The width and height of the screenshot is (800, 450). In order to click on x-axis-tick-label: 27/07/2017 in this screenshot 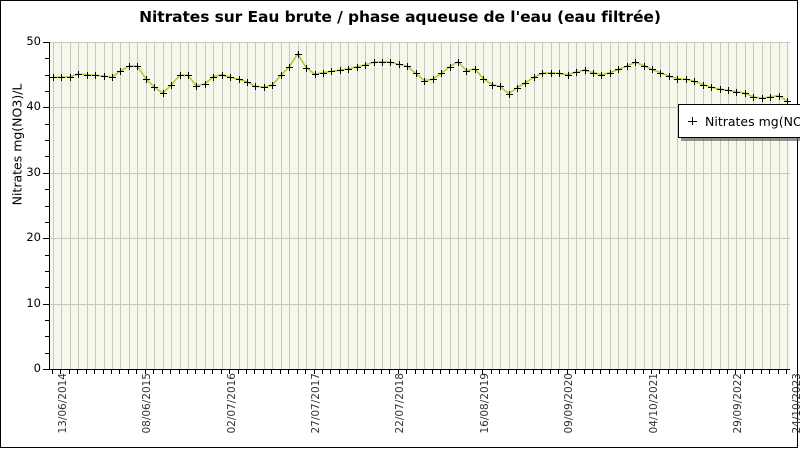, I will do `click(316, 403)`.